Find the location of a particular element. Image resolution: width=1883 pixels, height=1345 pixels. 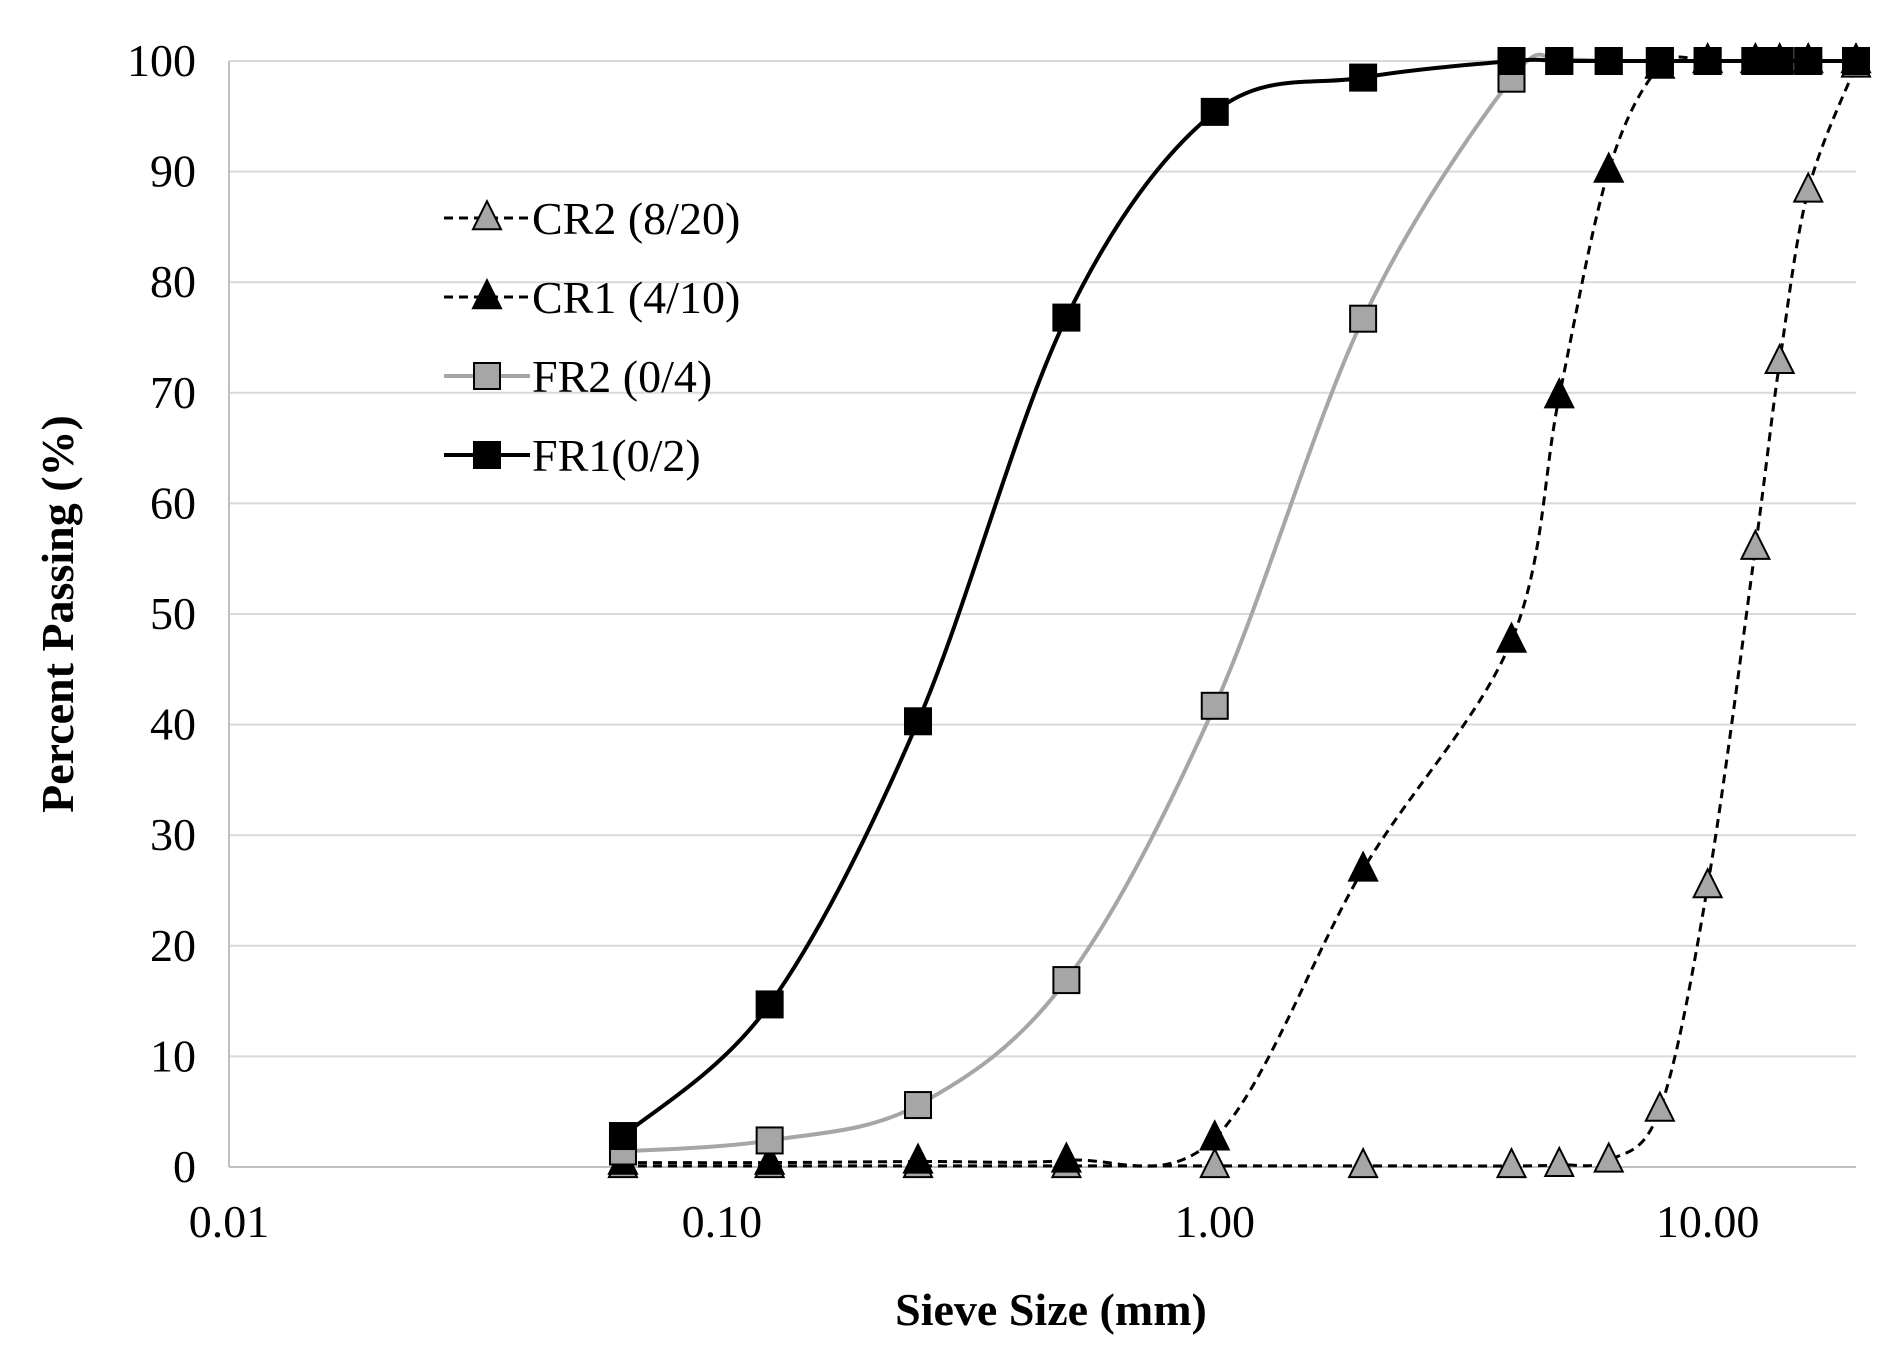

x-tick-label: 10.00 is located at coordinates (1708, 1221).